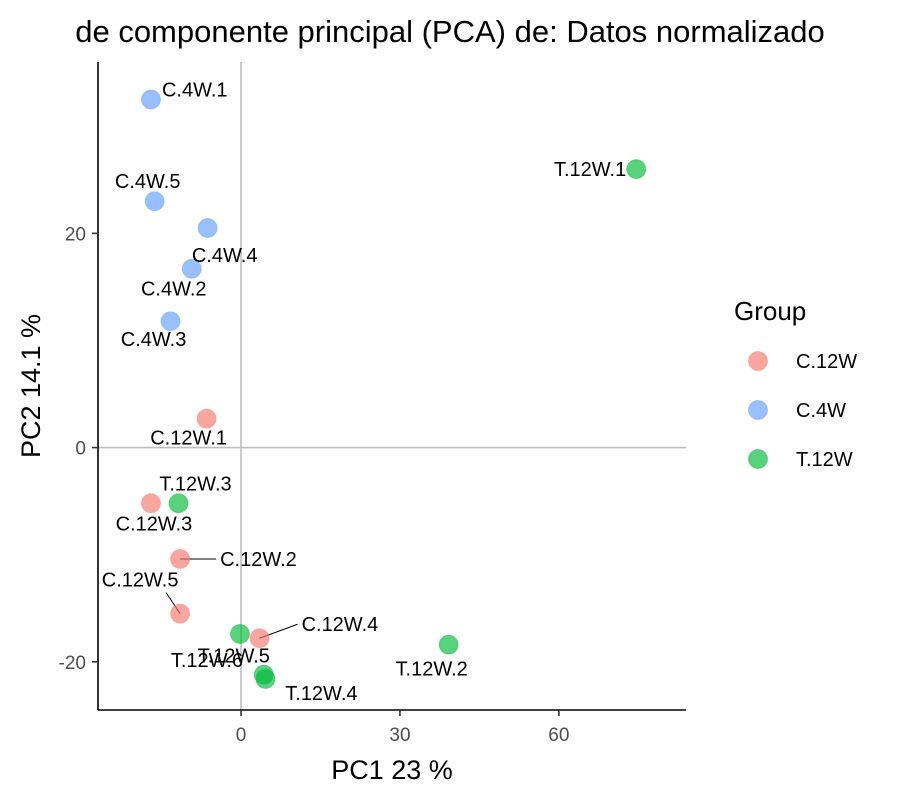  Describe the element at coordinates (258, 560) in the screenshot. I see `label-c-12w-2: C.12W.2` at that location.